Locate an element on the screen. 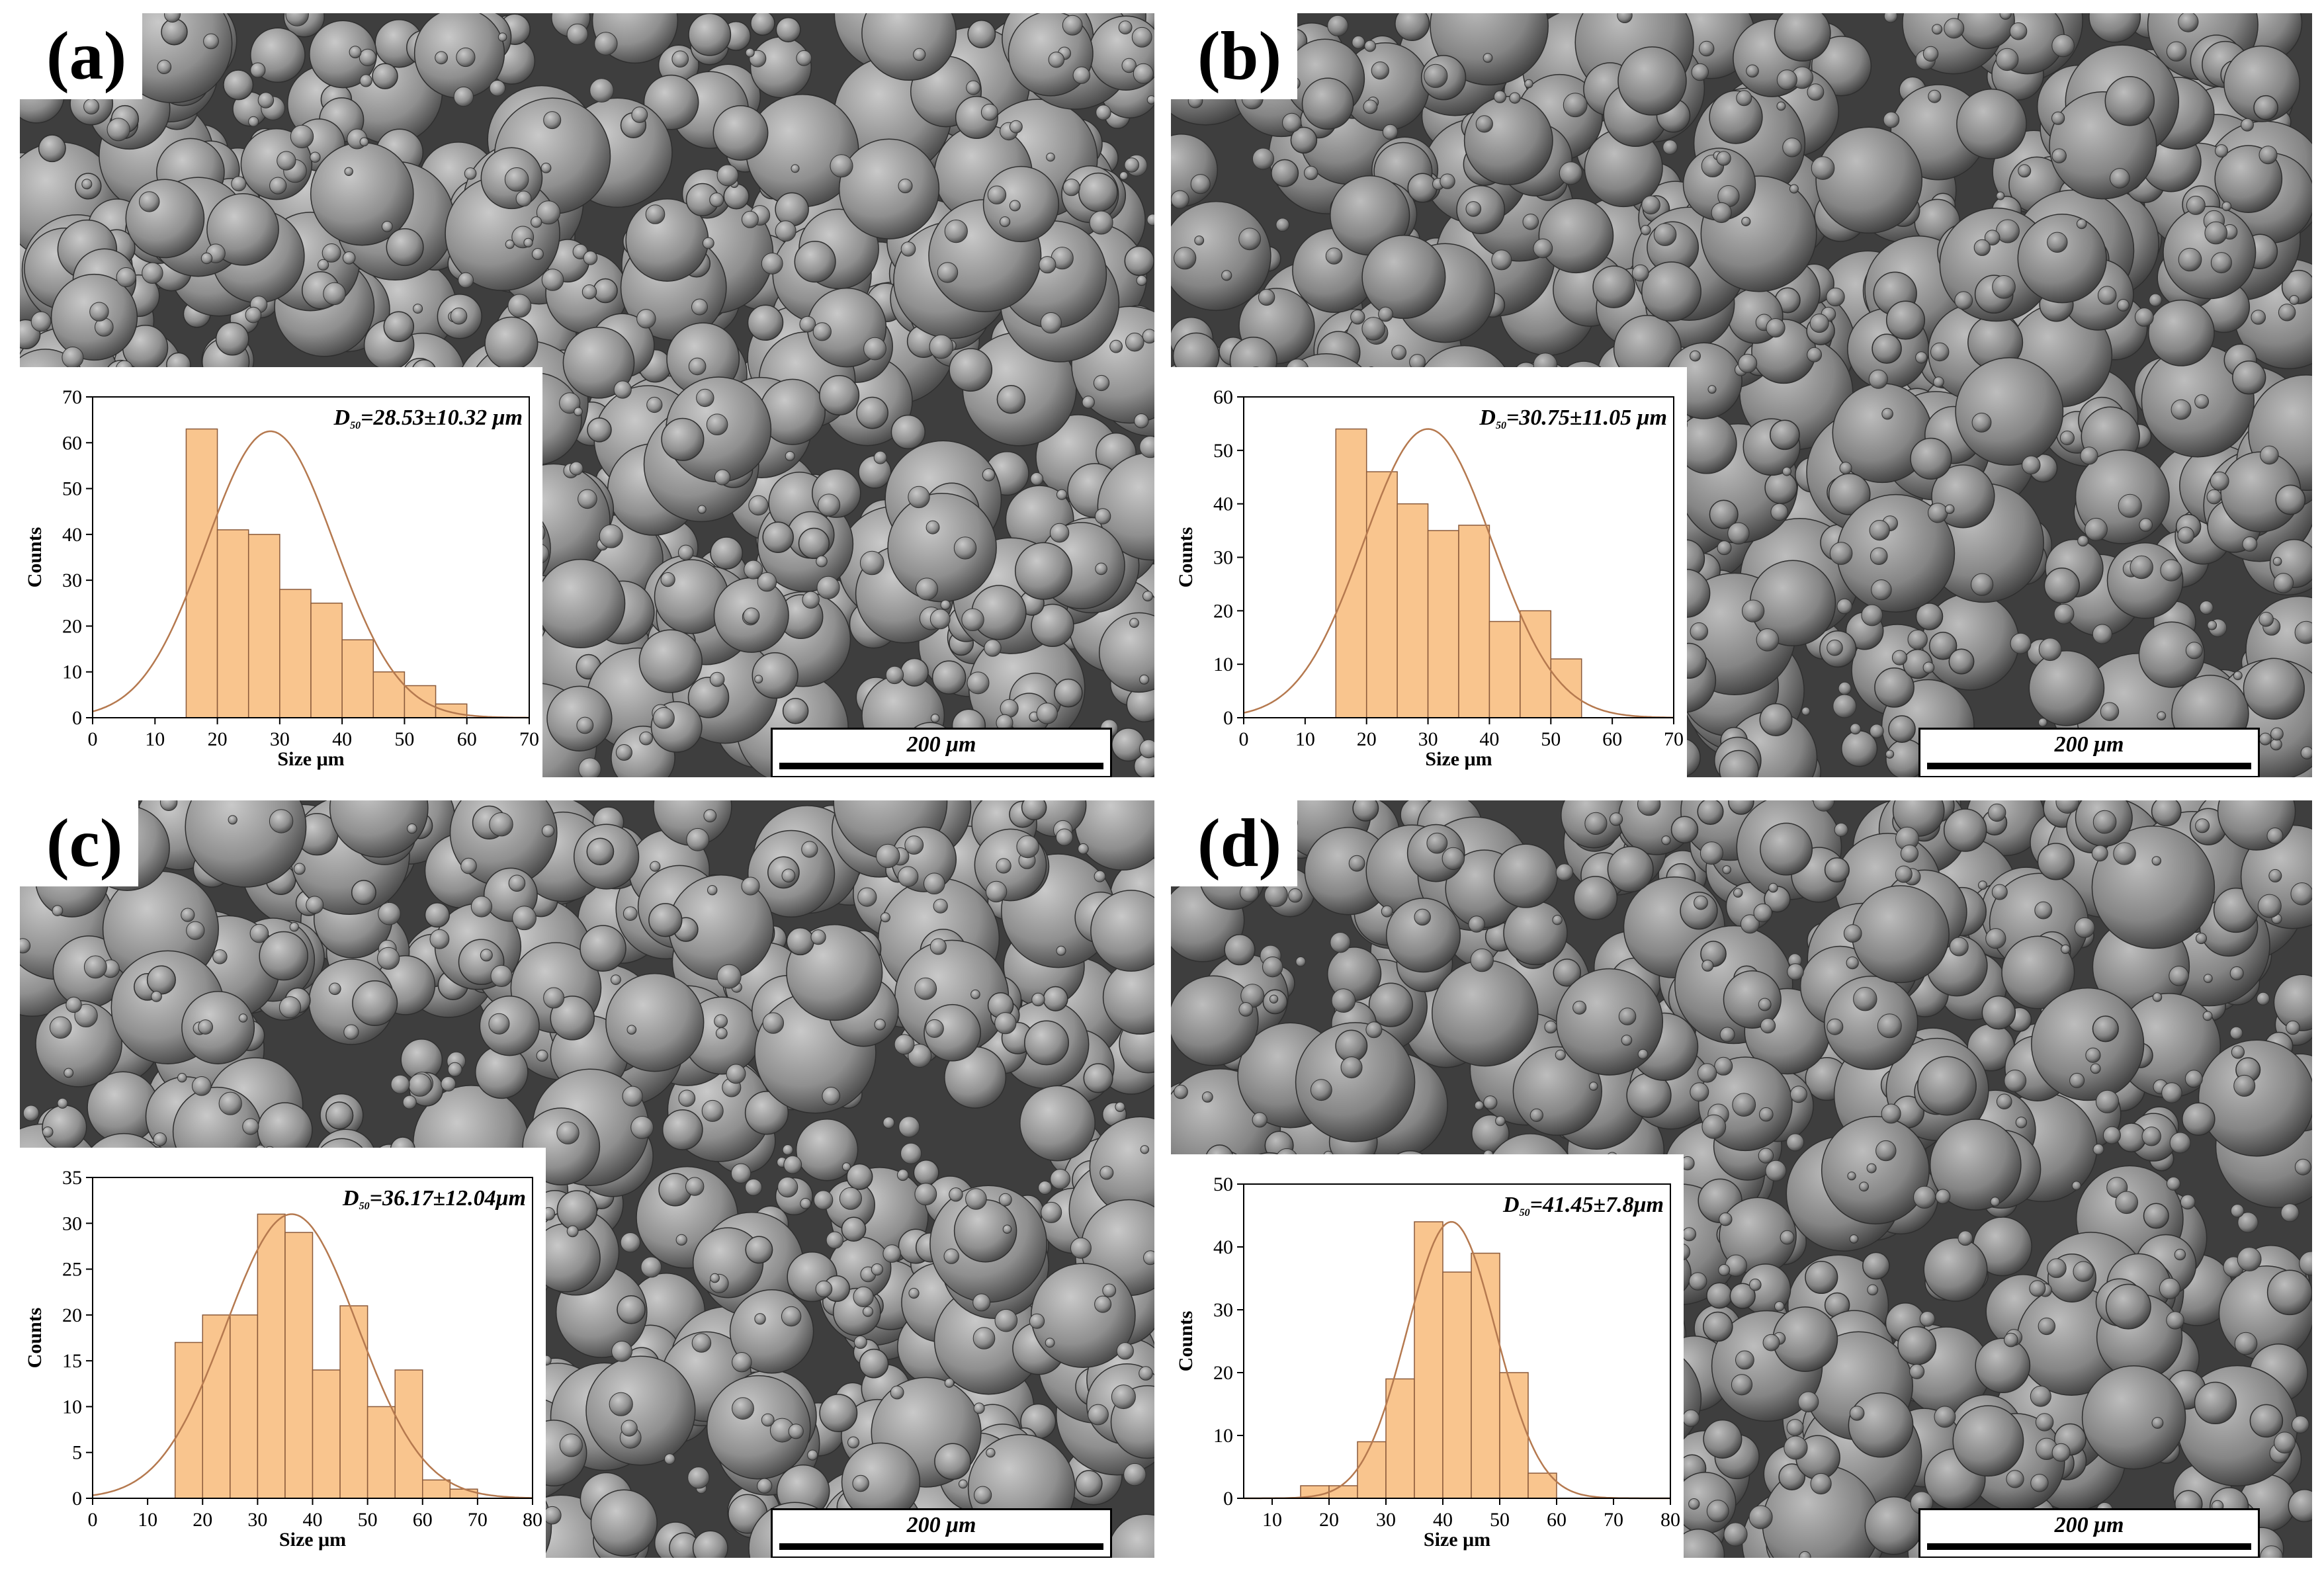 This screenshot has width=2324, height=1579. panel-label: (a) is located at coordinates (81, 56).